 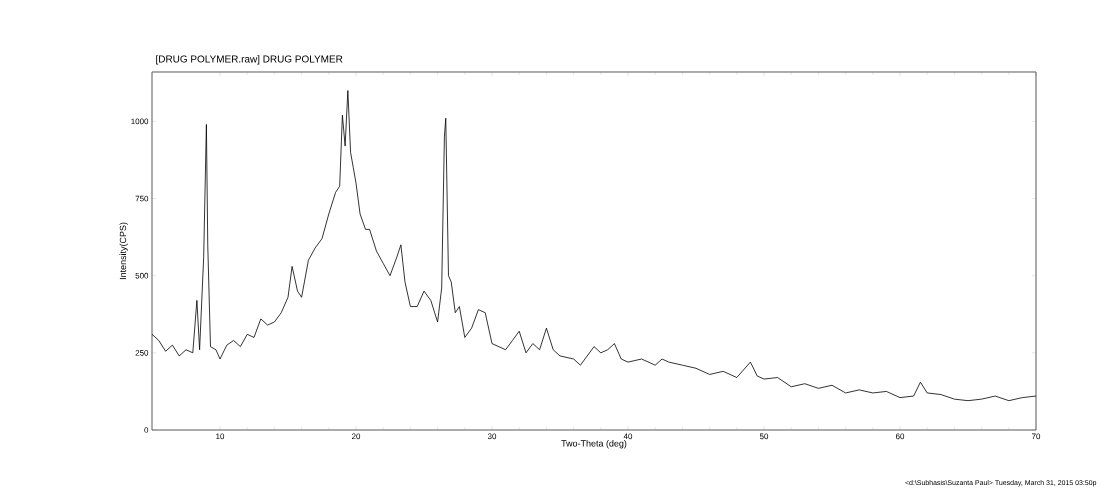 I want to click on x-axis-title: Two-Theta (deg), so click(x=594, y=444).